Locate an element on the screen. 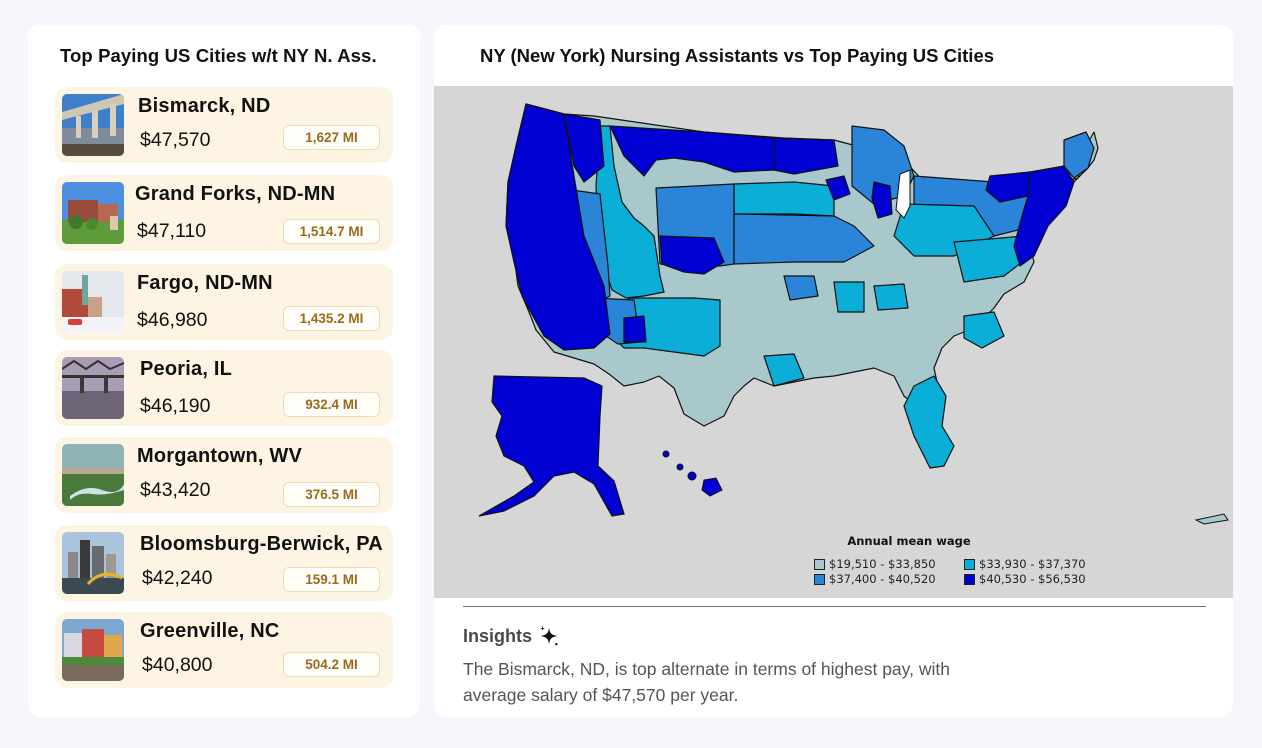 The width and height of the screenshot is (1262, 748). city-card-bloomsburg-berwick: Bloomsburg-Berwick, PA $42,240 159.1 MI is located at coordinates (224, 563).